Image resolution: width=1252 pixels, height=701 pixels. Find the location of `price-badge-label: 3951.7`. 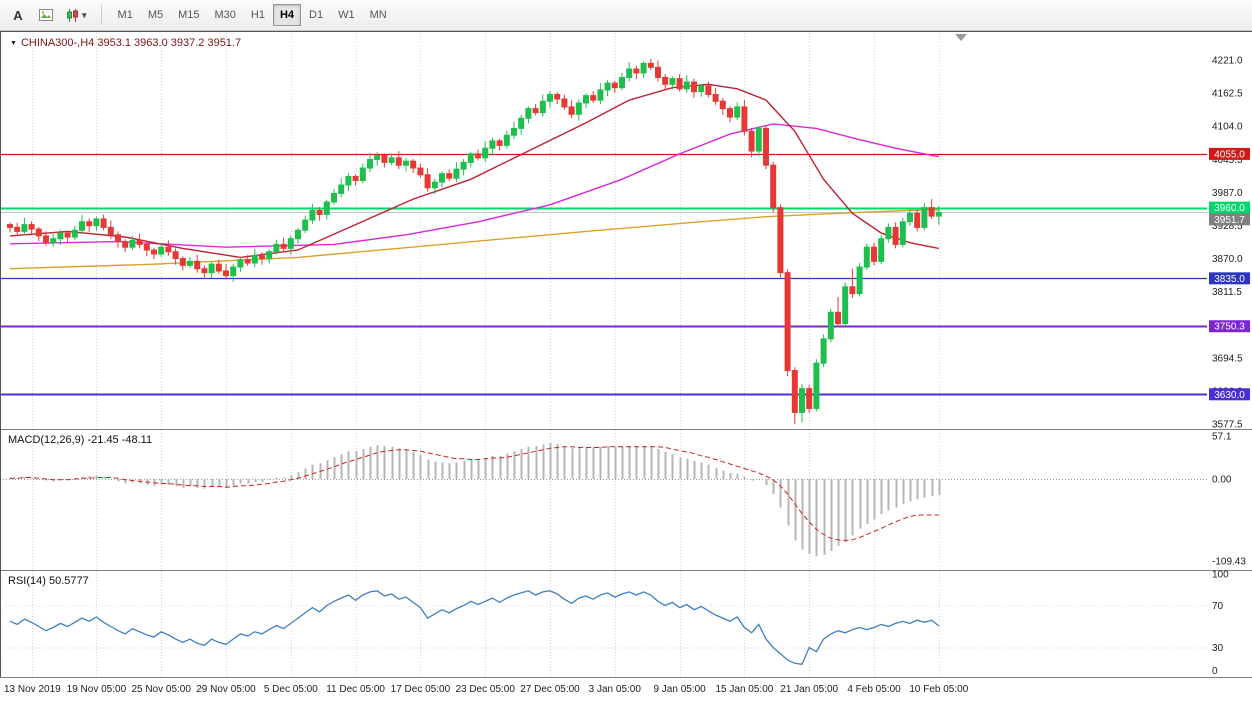

price-badge-label: 3951.7 is located at coordinates (1229, 220).